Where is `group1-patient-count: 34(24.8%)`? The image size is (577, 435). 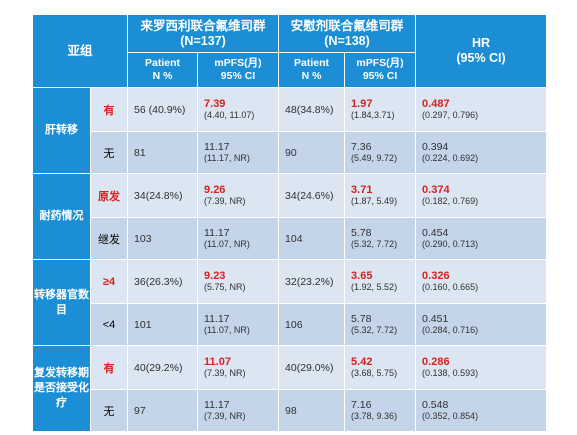 group1-patient-count: 34(24.8%) is located at coordinates (163, 195).